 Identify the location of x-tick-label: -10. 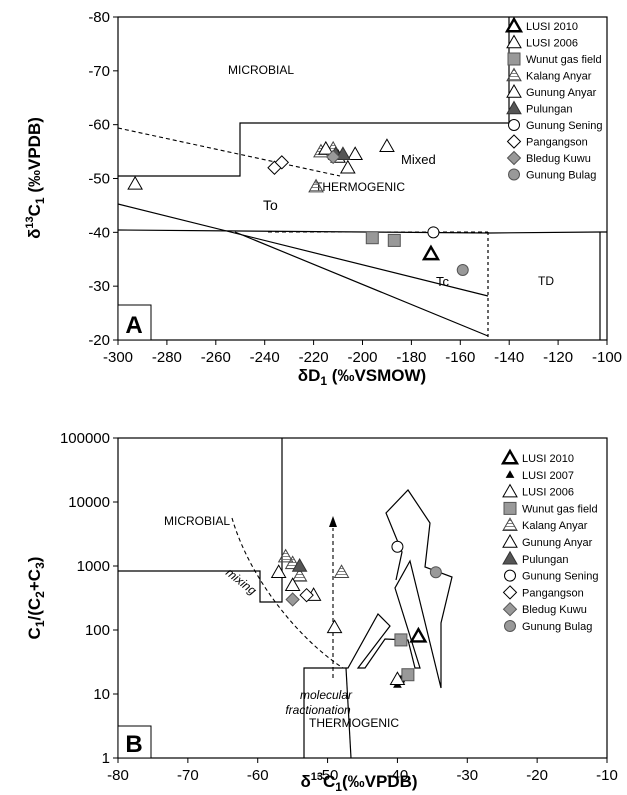
(607, 775).